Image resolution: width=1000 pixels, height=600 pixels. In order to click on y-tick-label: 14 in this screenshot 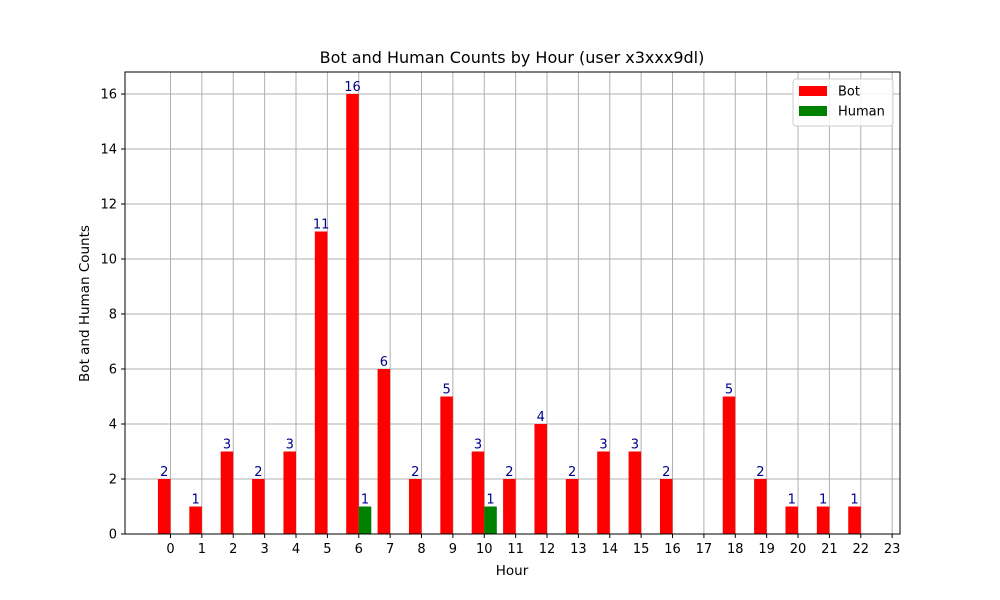, I will do `click(108, 150)`.